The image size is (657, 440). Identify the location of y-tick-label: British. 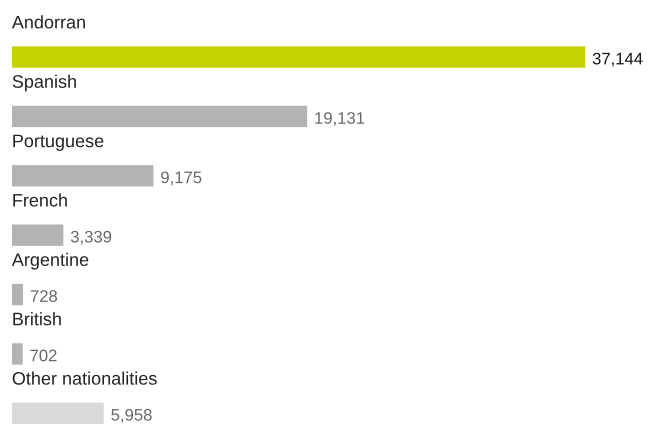
(37, 319).